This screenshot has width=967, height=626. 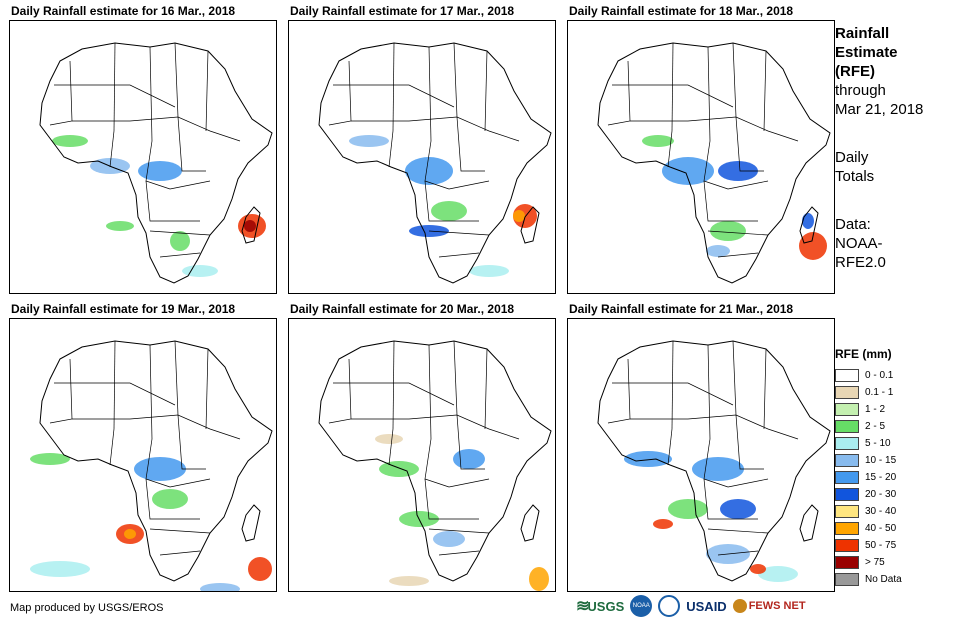 What do you see at coordinates (875, 426) in the screenshot?
I see `legend-label: 2 - 5` at bounding box center [875, 426].